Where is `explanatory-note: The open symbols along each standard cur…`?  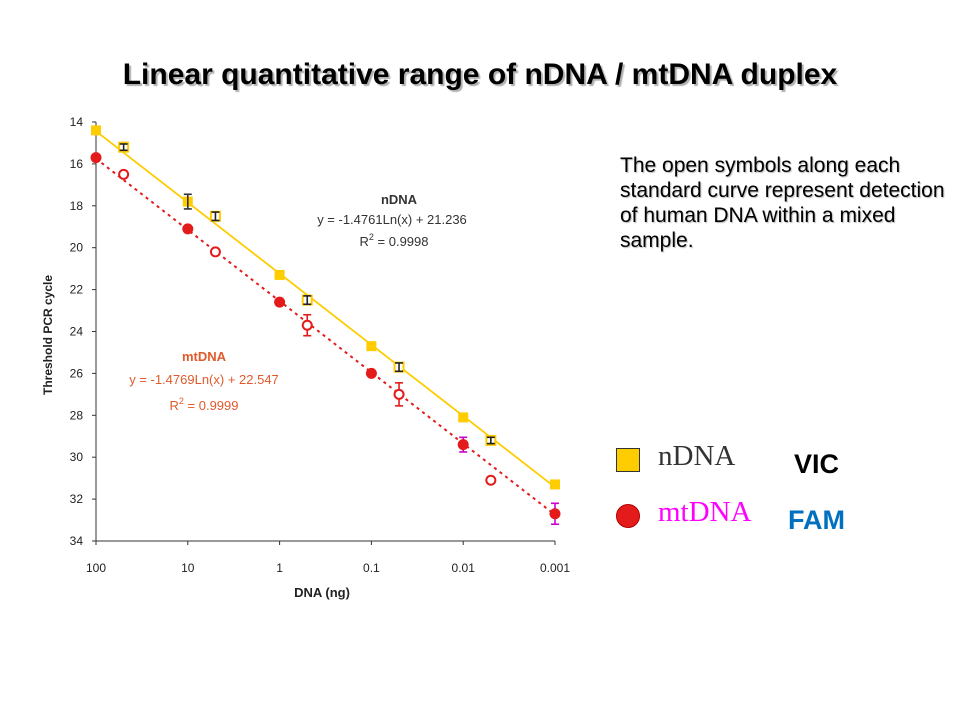 explanatory-note: The open symbols along each standard cur… is located at coordinates (782, 203).